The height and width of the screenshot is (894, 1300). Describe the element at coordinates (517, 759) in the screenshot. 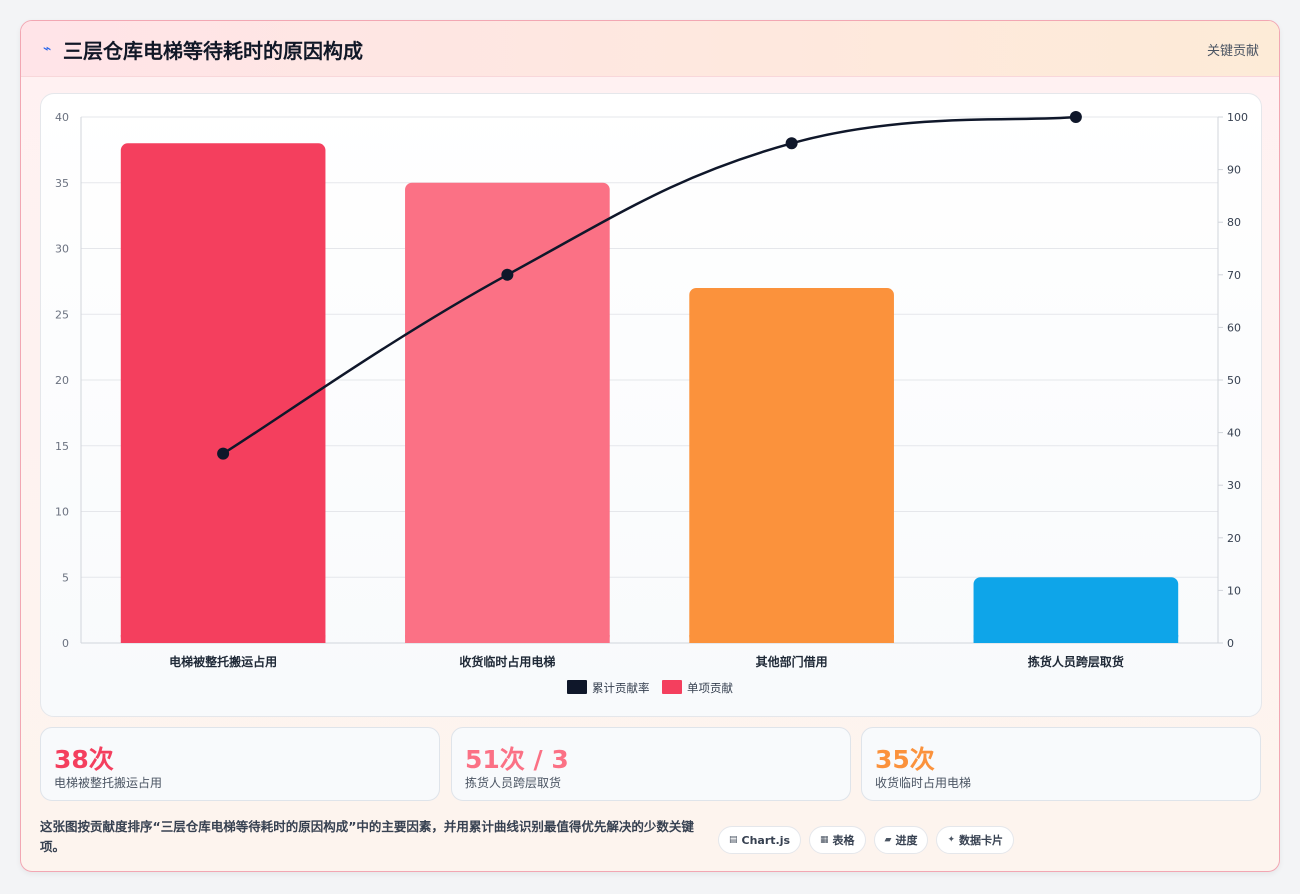

I see `stat-value: 51次 / 3` at that location.